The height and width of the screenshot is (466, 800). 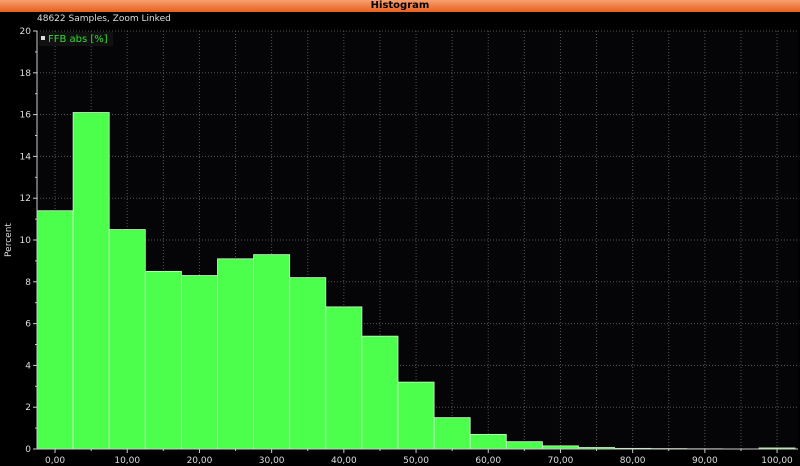 I want to click on x-tick-label: 0,00, so click(x=55, y=461).